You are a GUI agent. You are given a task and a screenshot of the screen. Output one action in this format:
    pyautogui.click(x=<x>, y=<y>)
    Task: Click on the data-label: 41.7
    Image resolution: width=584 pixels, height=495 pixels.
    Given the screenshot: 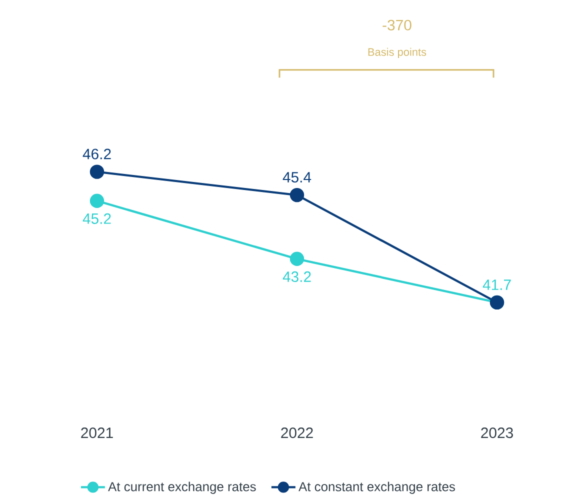 What is the action you would take?
    pyautogui.click(x=496, y=285)
    